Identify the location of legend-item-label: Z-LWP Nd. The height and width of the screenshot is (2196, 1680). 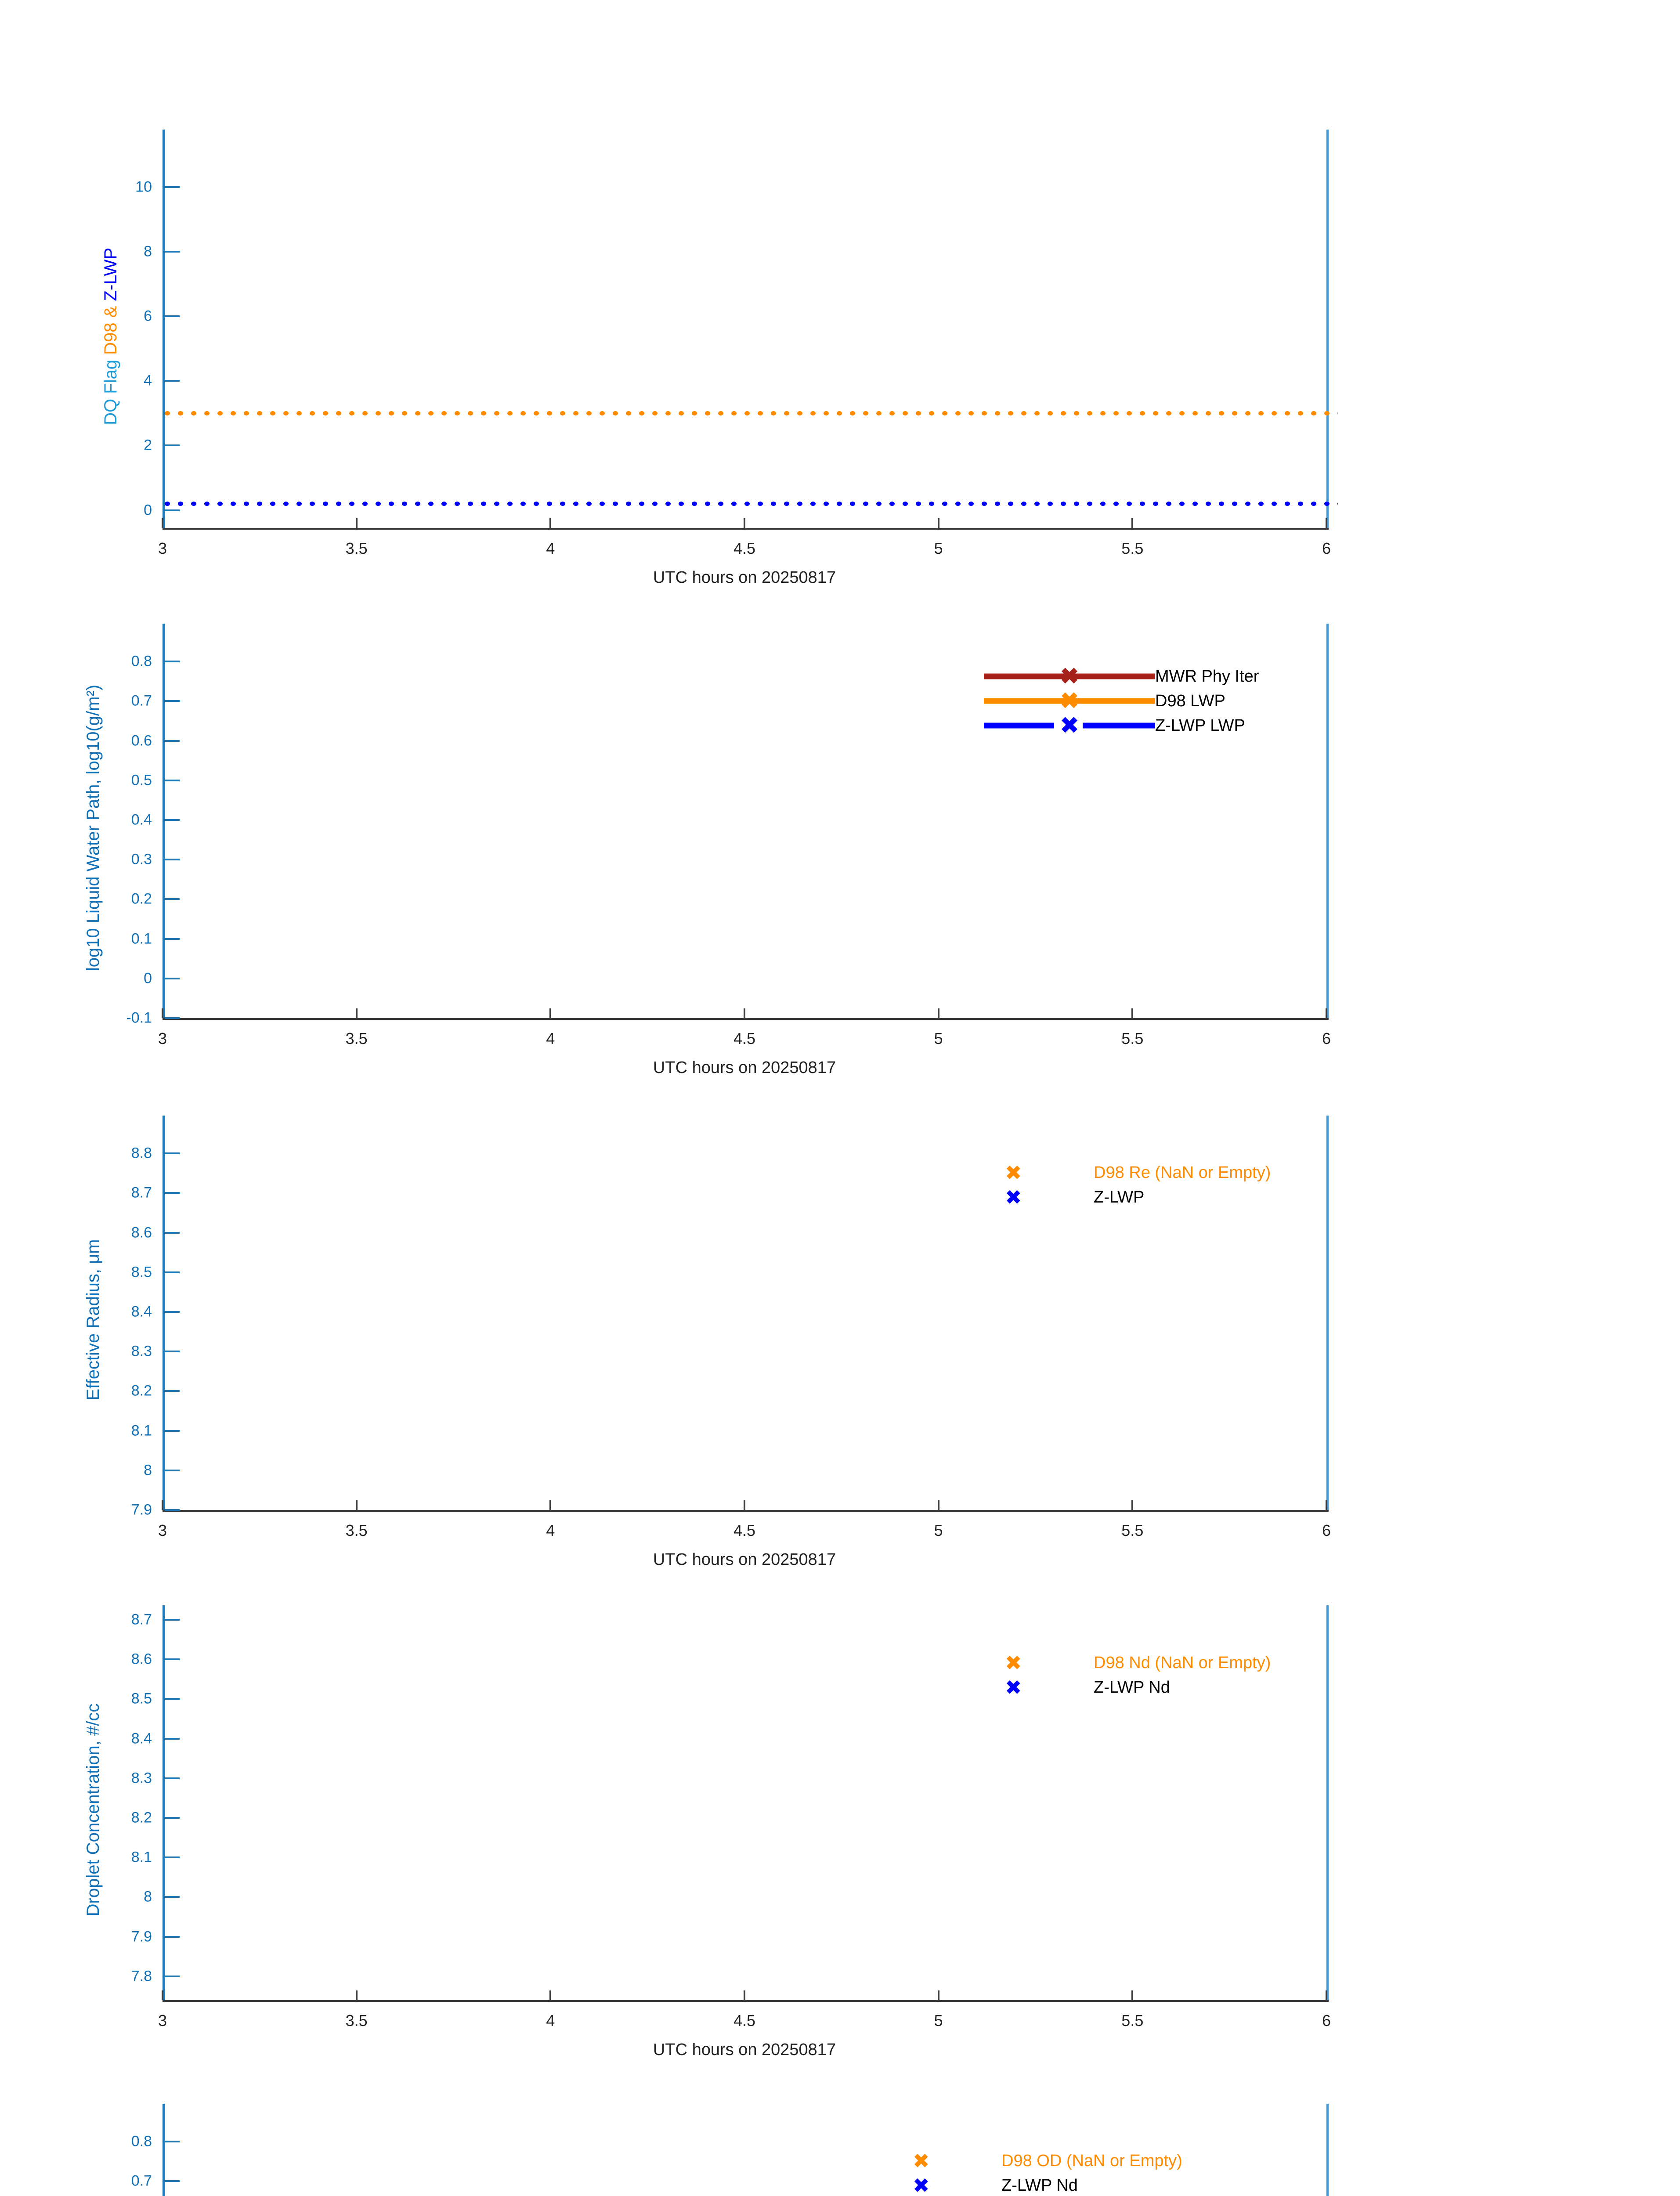
(1039, 2185).